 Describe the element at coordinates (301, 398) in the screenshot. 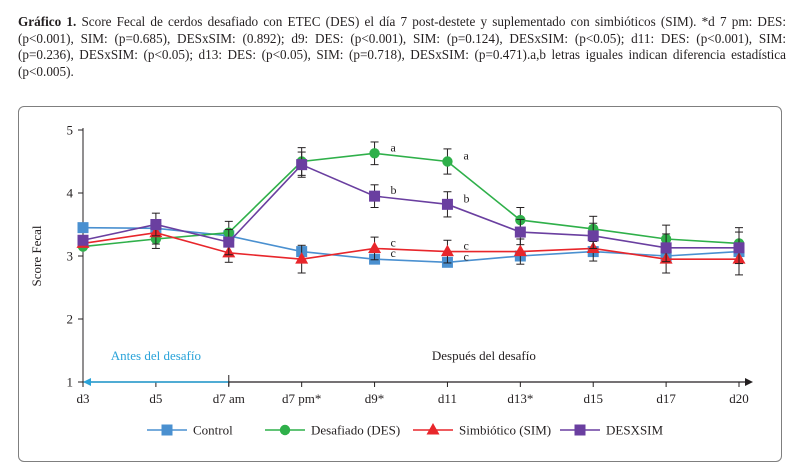

I see `x-tick-label: d7 pm*` at that location.